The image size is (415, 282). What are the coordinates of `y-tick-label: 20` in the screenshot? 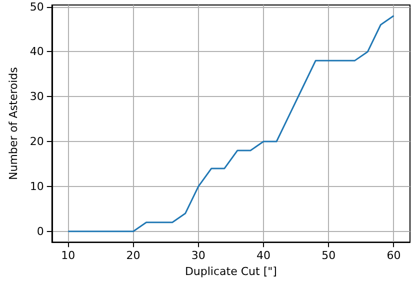 It's located at (37, 141).